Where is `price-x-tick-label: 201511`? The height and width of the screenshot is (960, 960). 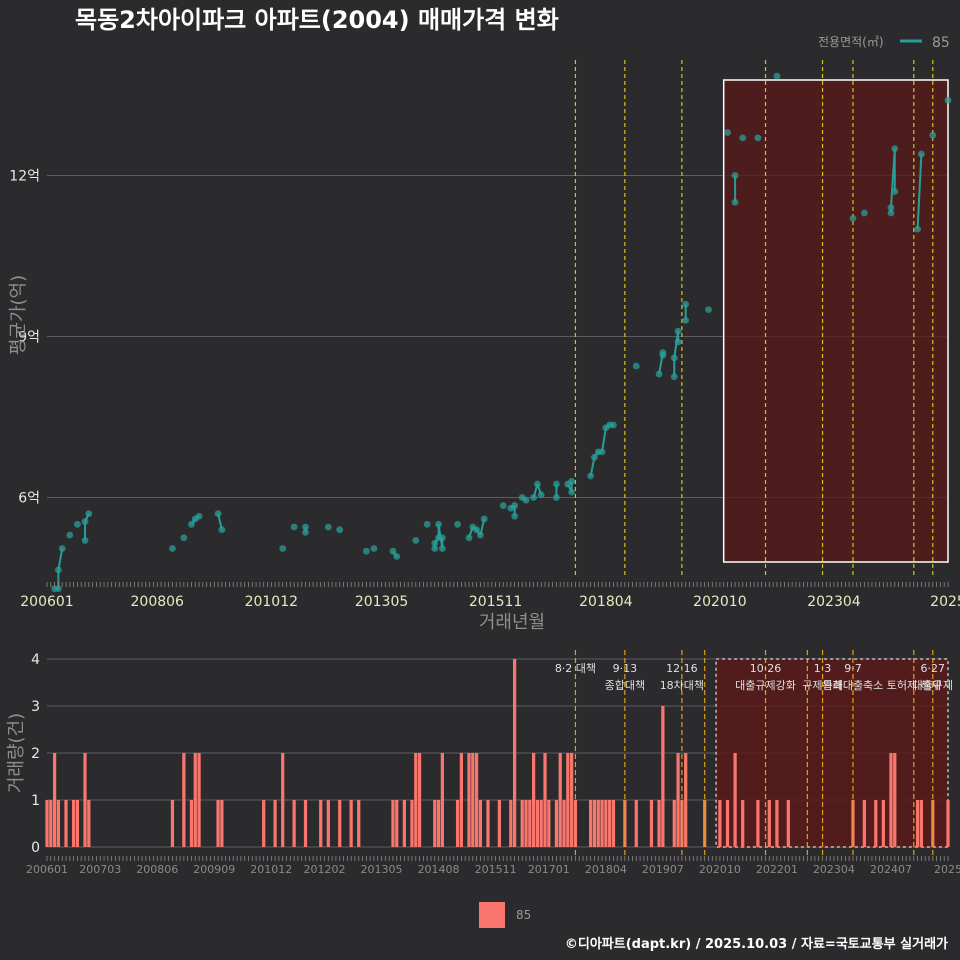
price-x-tick-label: 201511 is located at coordinates (495, 602).